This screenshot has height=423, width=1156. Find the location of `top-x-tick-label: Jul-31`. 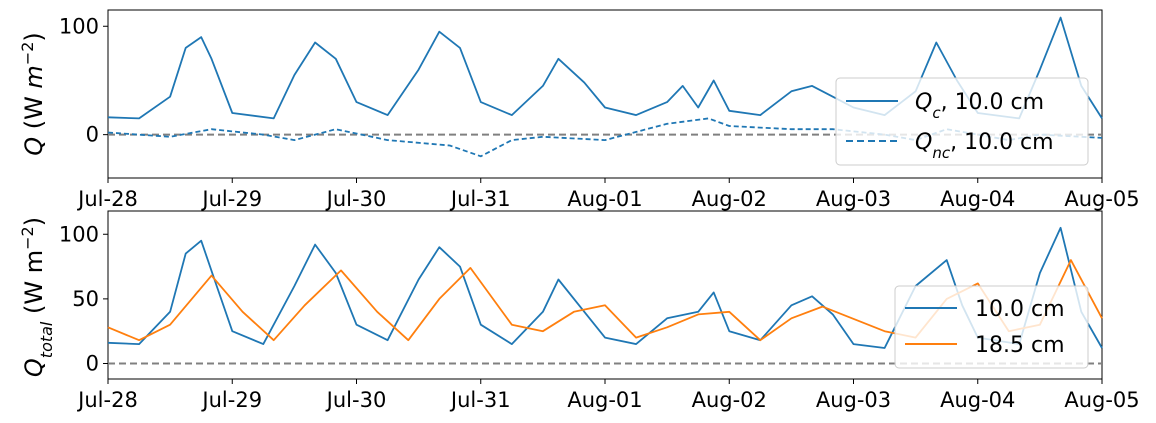

top-x-tick-label: Jul-31 is located at coordinates (480, 199).